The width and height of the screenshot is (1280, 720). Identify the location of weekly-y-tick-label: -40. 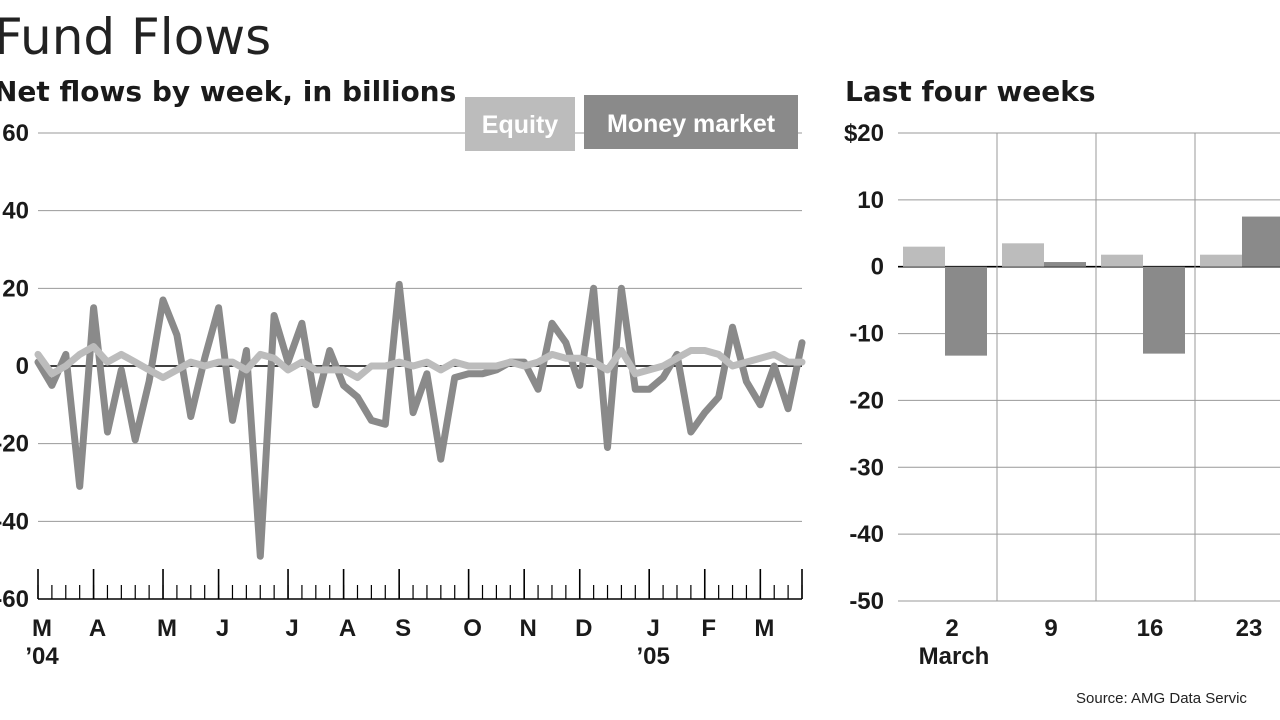
(14, 521).